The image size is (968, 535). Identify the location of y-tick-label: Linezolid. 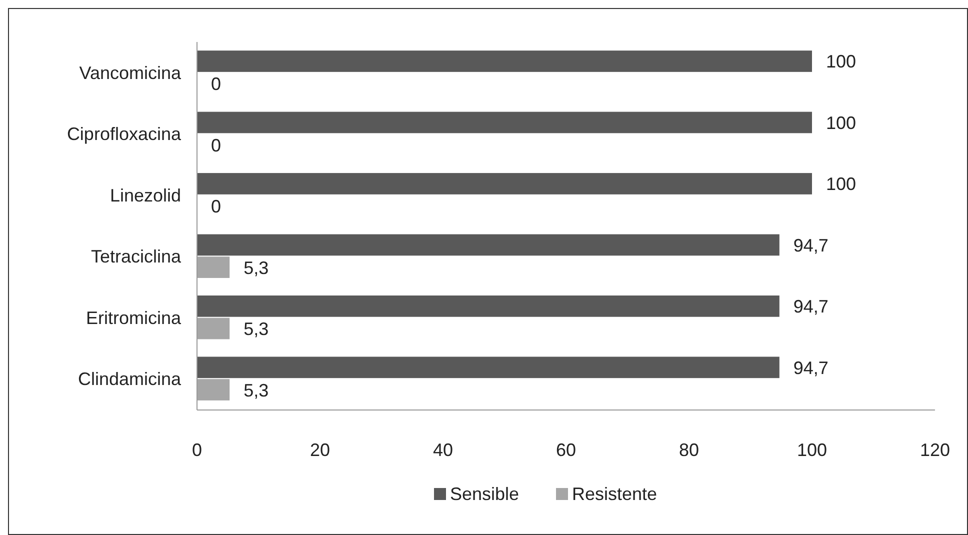
(145, 195).